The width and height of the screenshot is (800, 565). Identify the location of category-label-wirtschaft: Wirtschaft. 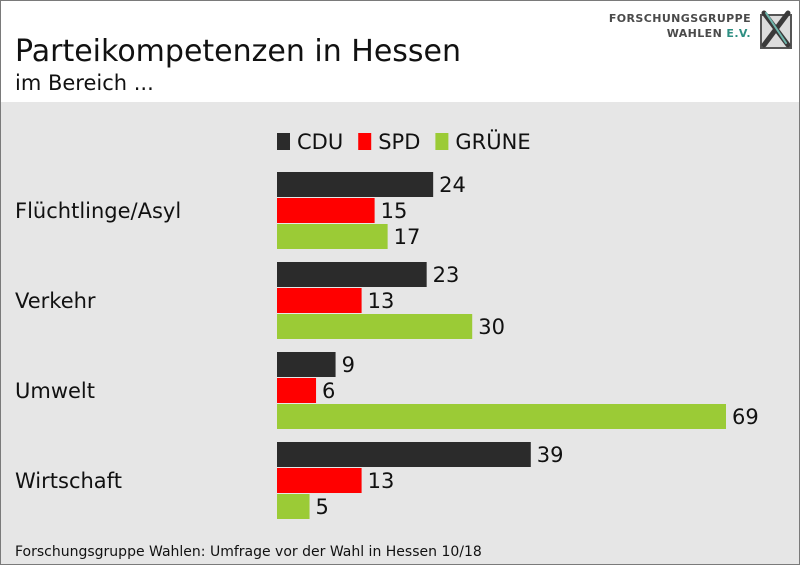
(68, 481).